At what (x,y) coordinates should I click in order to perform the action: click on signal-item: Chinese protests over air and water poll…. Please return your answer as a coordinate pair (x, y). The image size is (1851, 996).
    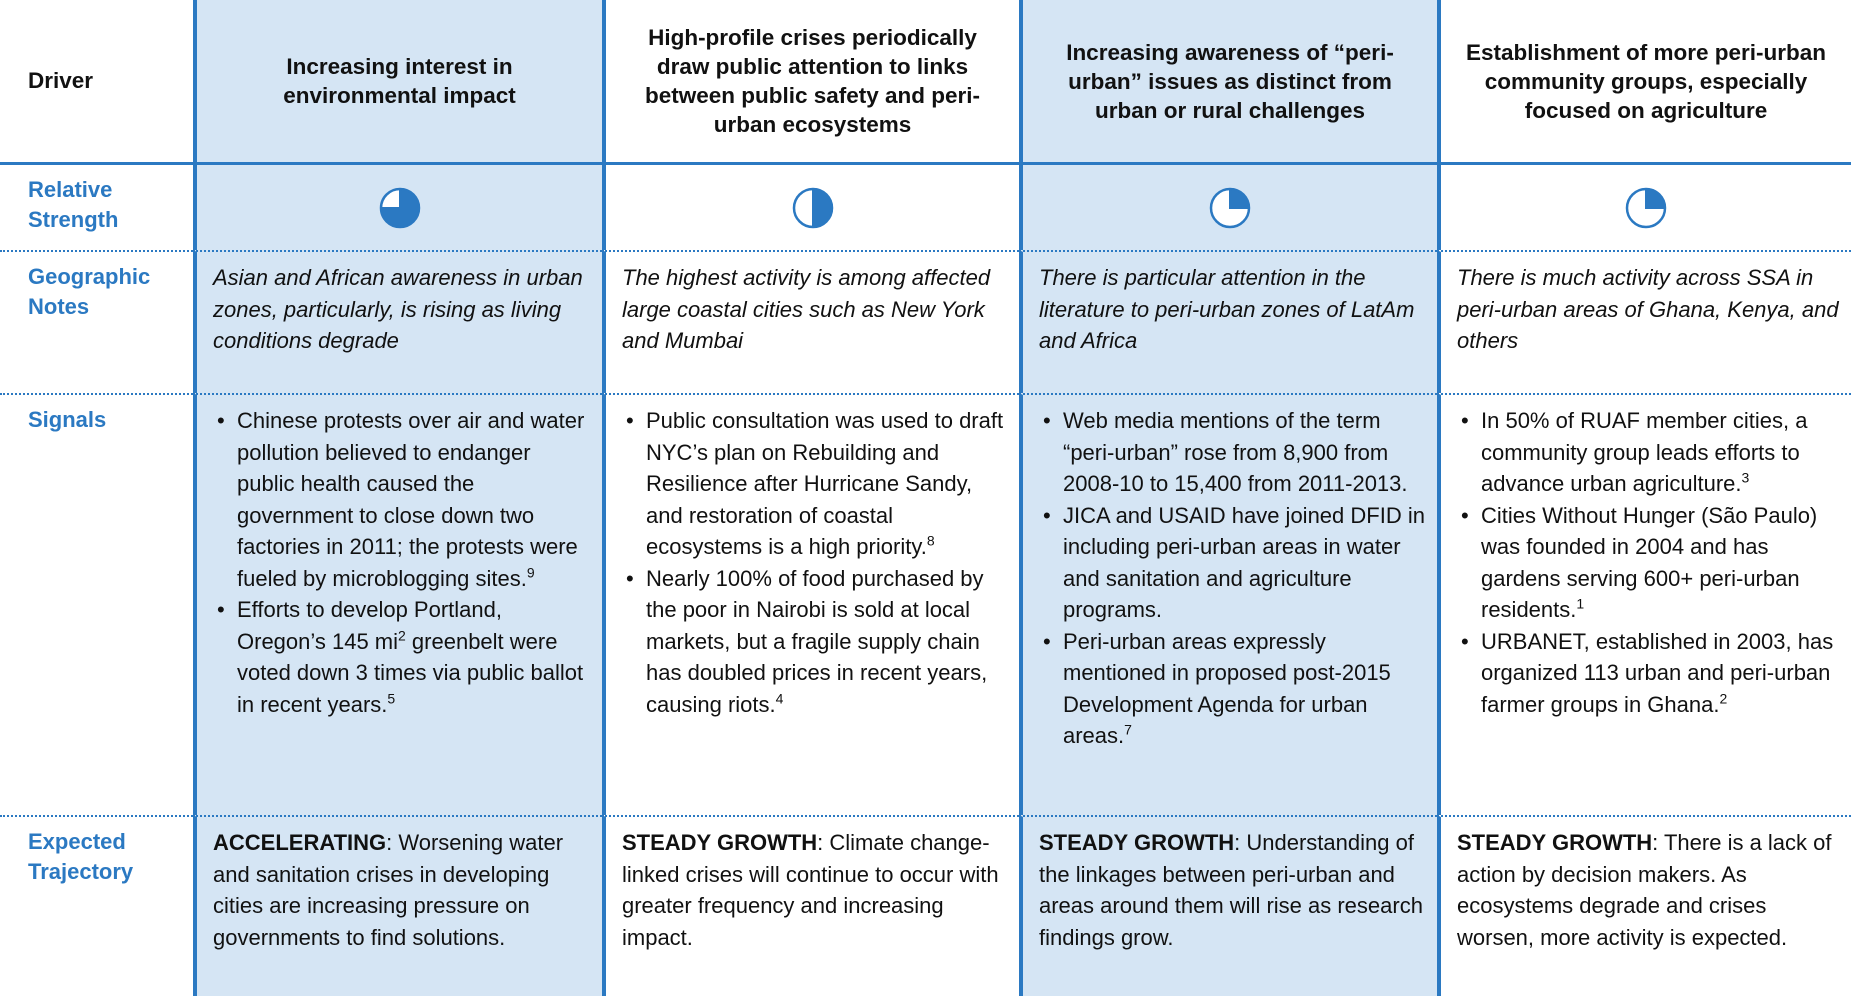
    Looking at the image, I should click on (402, 499).